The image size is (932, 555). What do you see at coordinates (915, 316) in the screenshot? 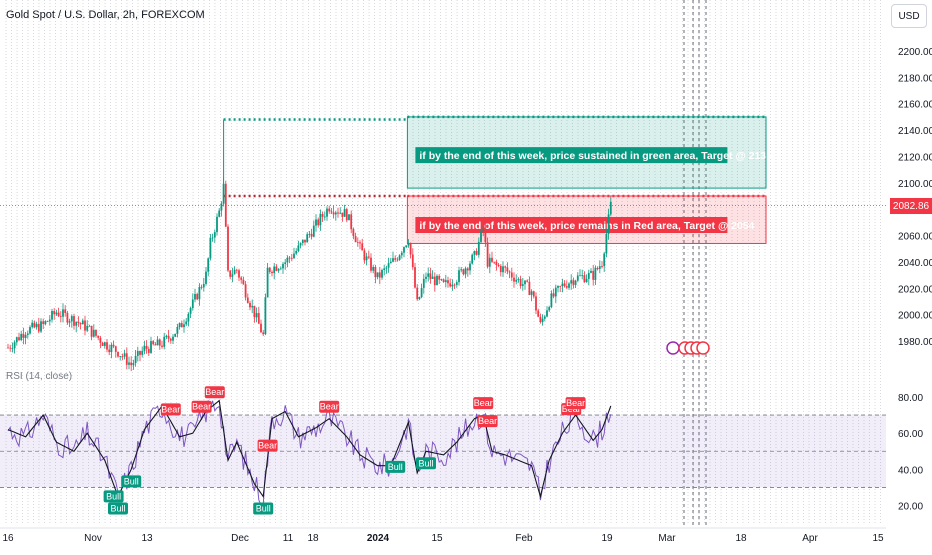
I see `price-tick-label: 2000.00` at bounding box center [915, 316].